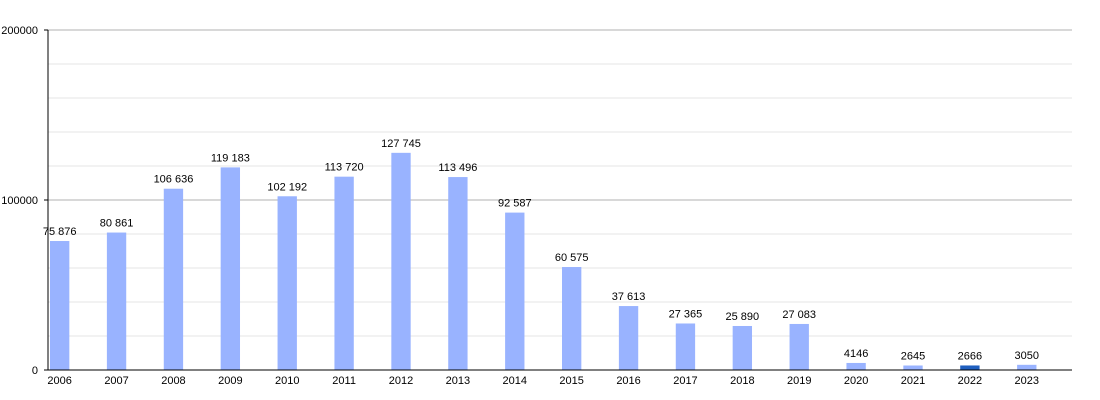 The image size is (1100, 400). What do you see at coordinates (117, 224) in the screenshot?
I see `data-label-2007: 80 861` at bounding box center [117, 224].